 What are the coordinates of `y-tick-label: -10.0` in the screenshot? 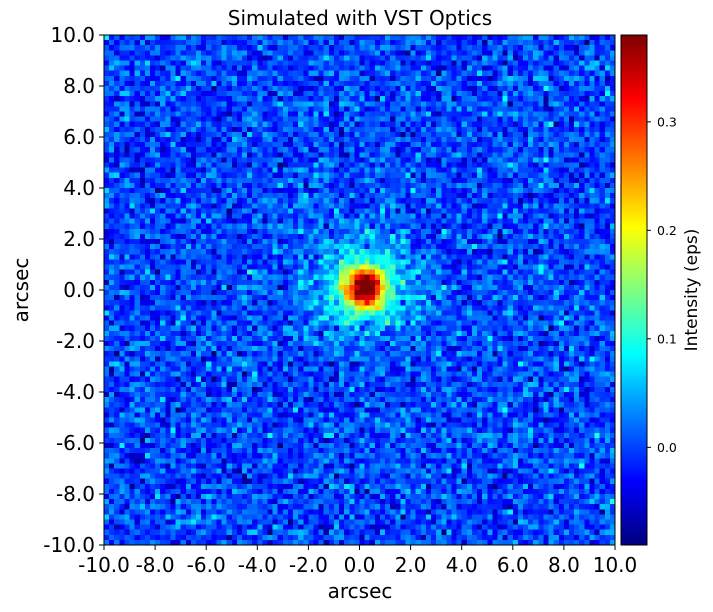 It's located at (69, 545).